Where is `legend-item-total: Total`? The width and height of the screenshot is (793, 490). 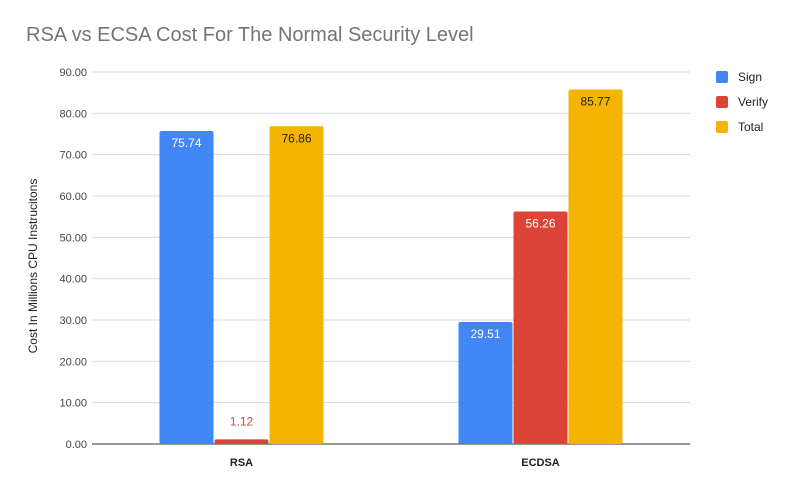 legend-item-total: Total is located at coordinates (742, 126).